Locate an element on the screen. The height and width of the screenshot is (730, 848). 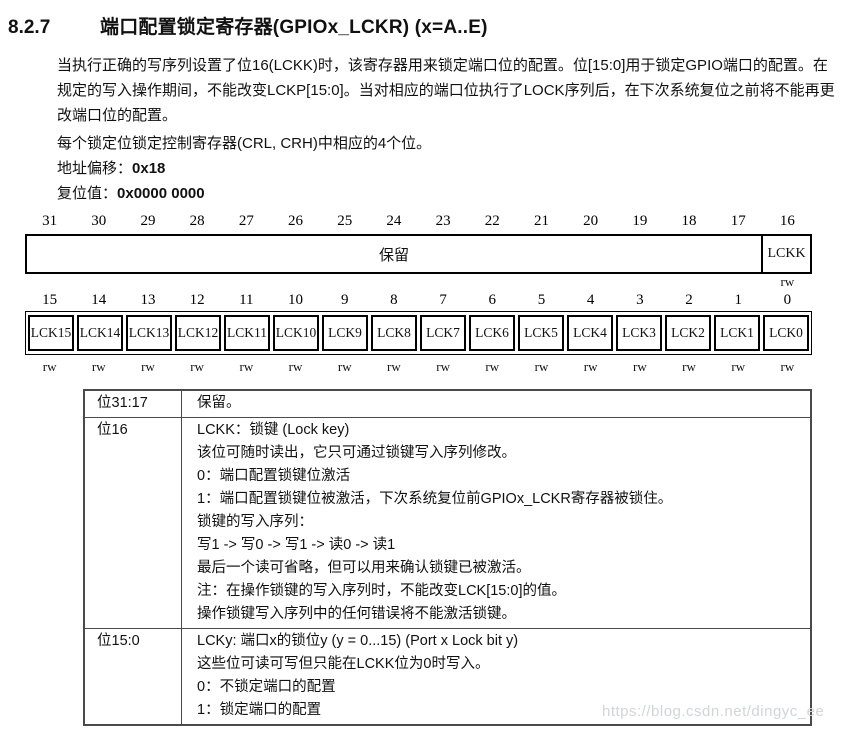
description-line: 写1 -> 写0 -> 写1 -> 读0 -> 读1 is located at coordinates (296, 545).